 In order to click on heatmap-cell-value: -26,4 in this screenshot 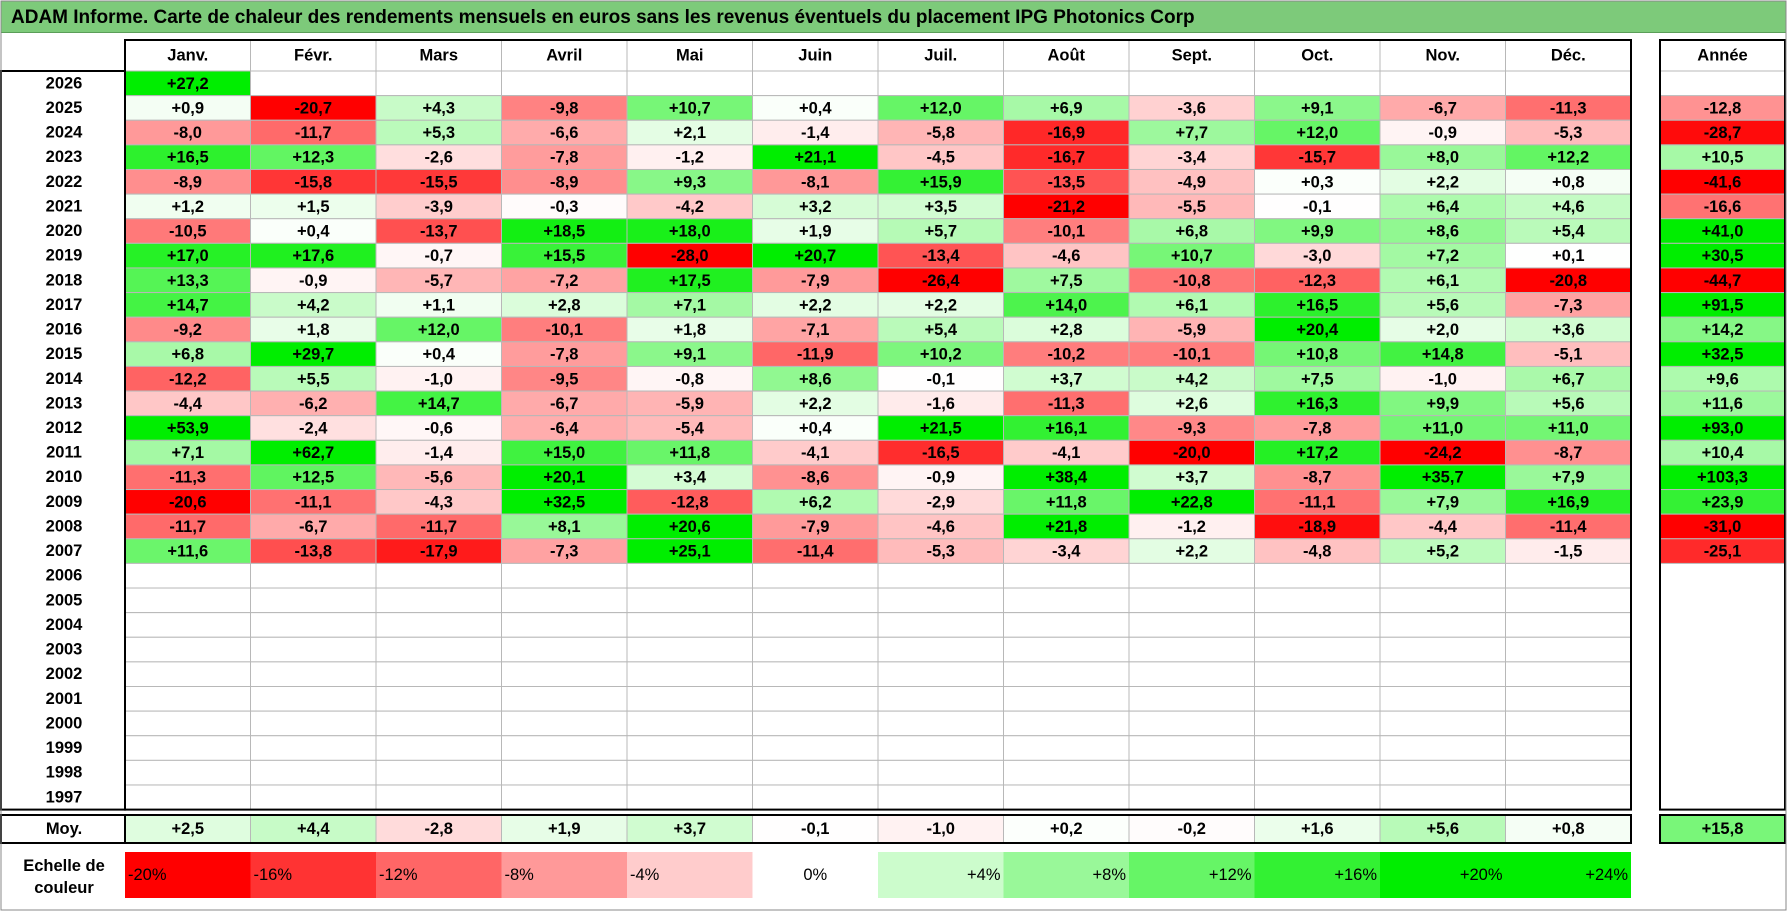, I will do `click(941, 281)`.